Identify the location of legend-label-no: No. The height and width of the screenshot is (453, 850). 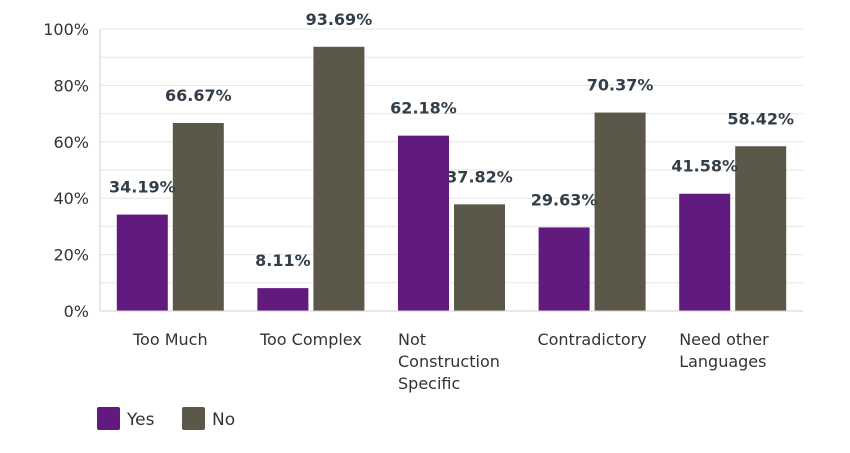
(223, 420).